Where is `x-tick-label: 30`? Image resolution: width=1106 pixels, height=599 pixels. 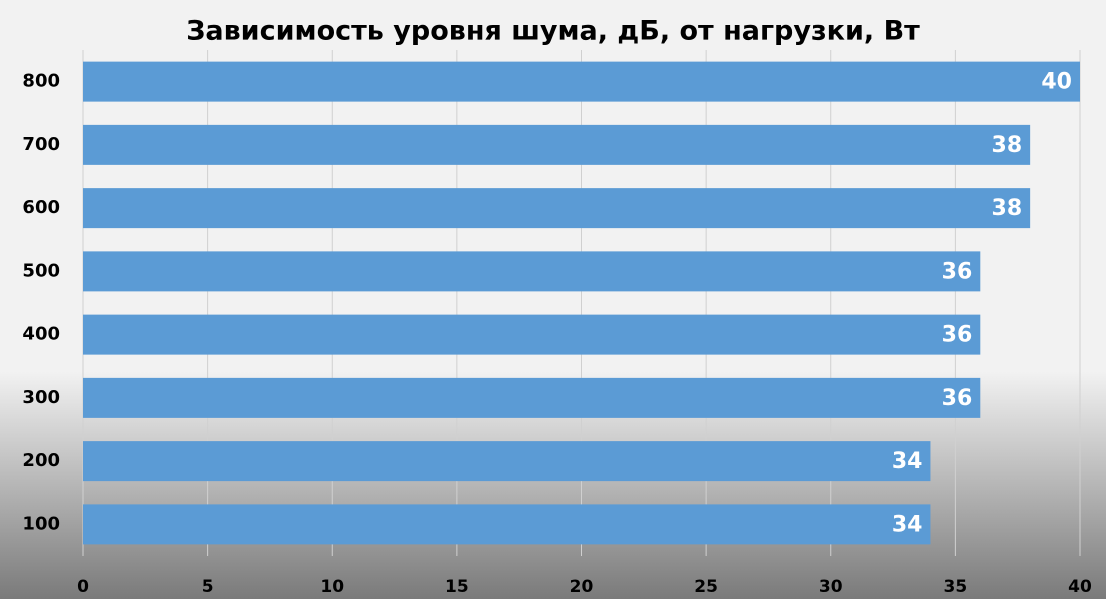
x-tick-label: 30 is located at coordinates (831, 587).